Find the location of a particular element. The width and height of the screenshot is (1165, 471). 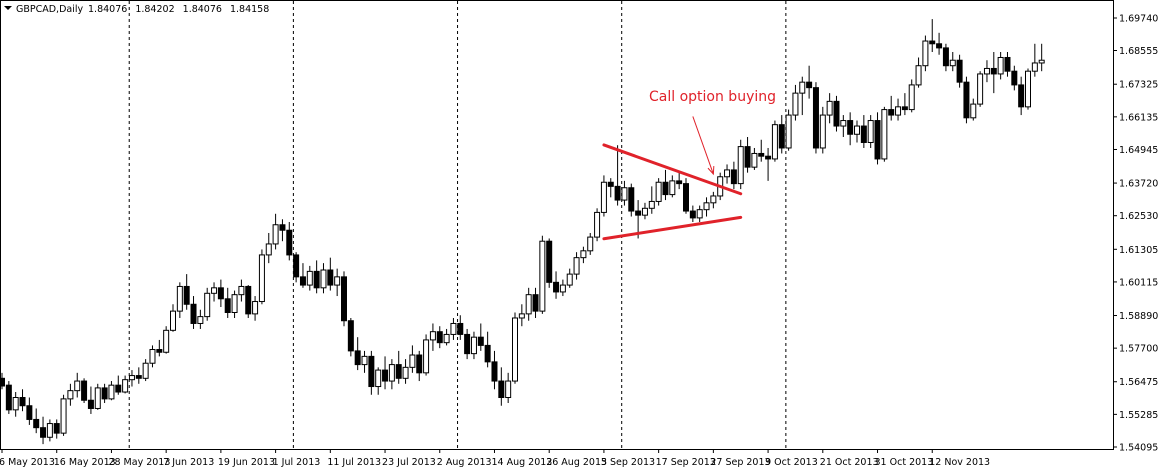

annotation-label: Call option buying is located at coordinates (712, 97).